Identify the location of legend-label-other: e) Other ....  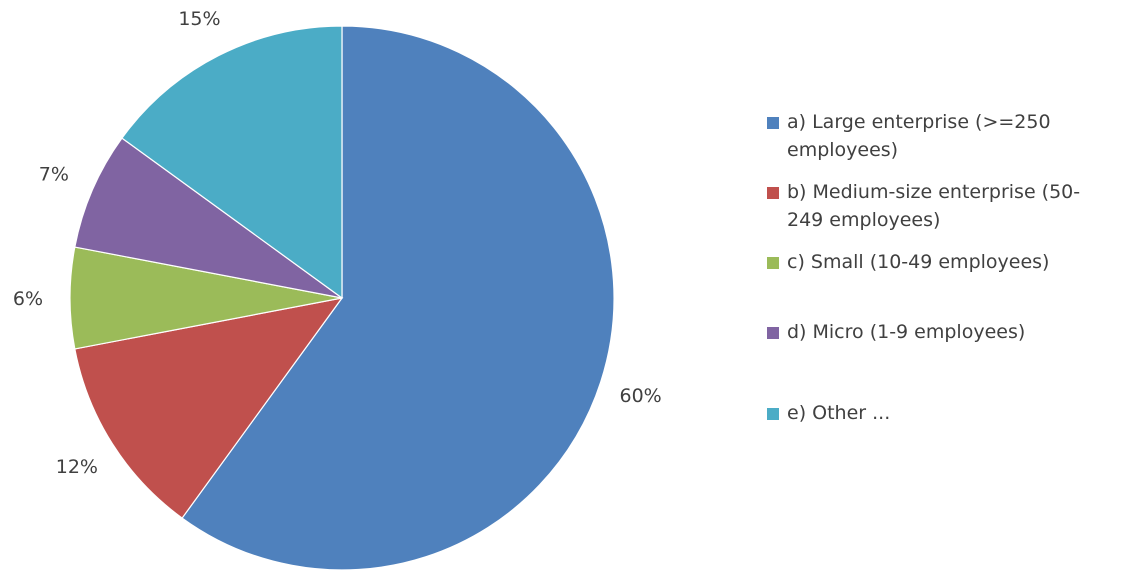
(839, 413).